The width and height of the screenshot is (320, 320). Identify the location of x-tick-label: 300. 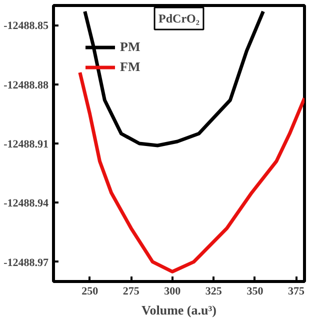
(173, 292).